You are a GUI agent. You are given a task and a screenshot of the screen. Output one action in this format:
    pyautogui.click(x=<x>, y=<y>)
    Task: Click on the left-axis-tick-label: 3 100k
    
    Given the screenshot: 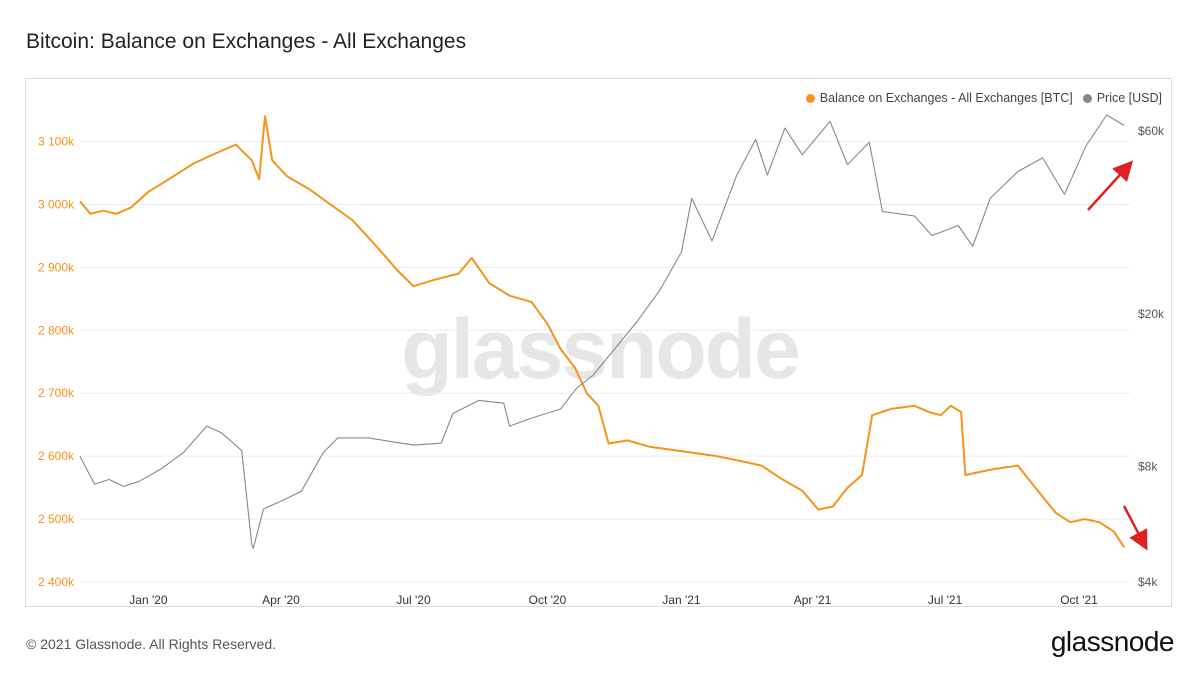 What is the action you would take?
    pyautogui.click(x=56, y=141)
    